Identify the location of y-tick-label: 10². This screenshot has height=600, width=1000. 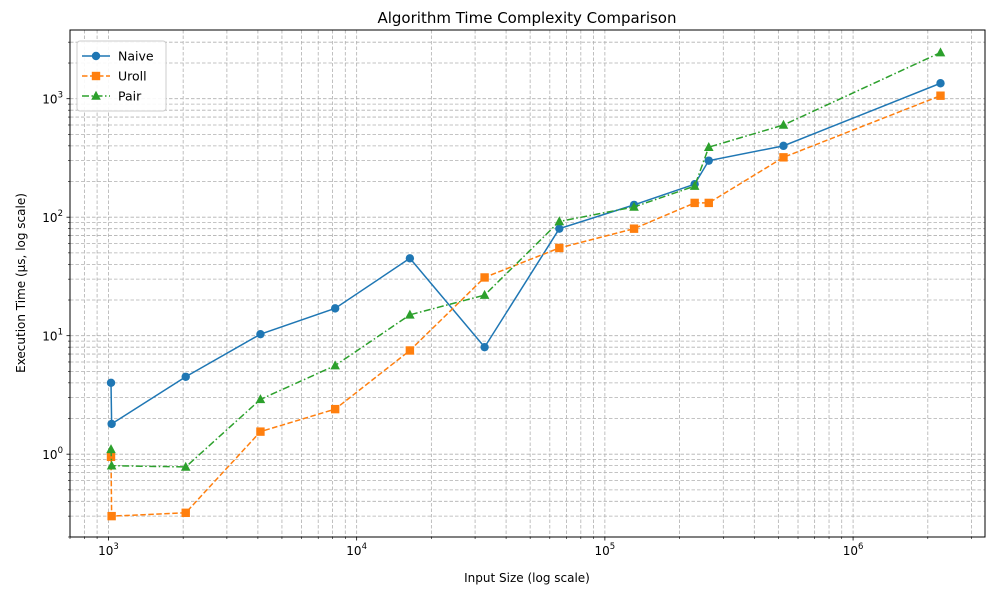
(52, 217).